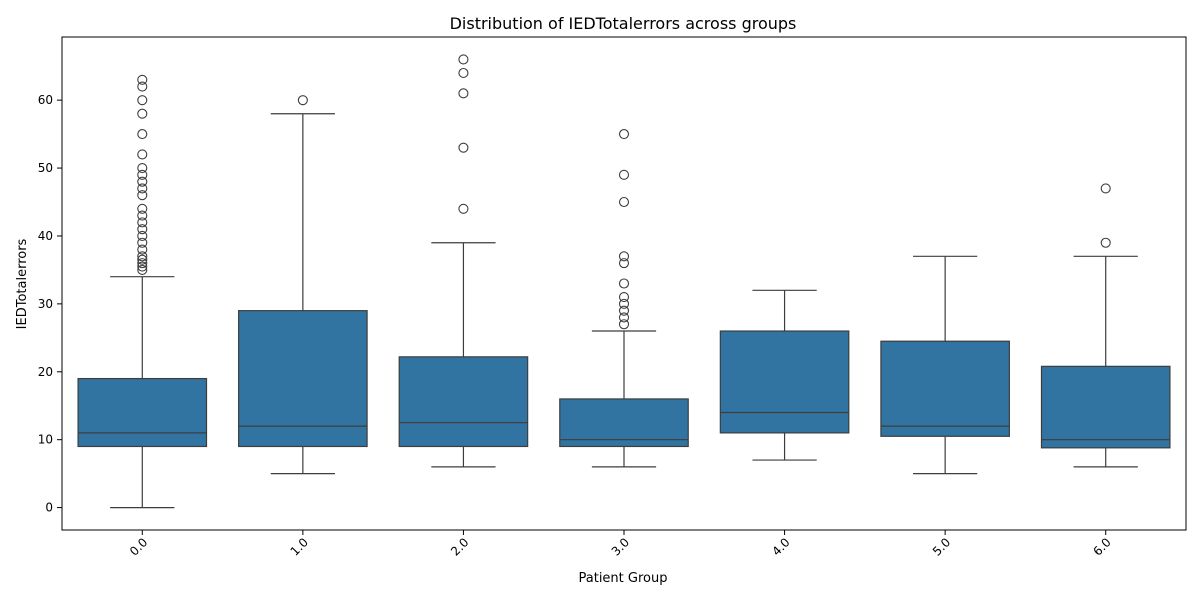 The height and width of the screenshot is (604, 1200). I want to click on x-tick-label: 6.0, so click(1101, 546).